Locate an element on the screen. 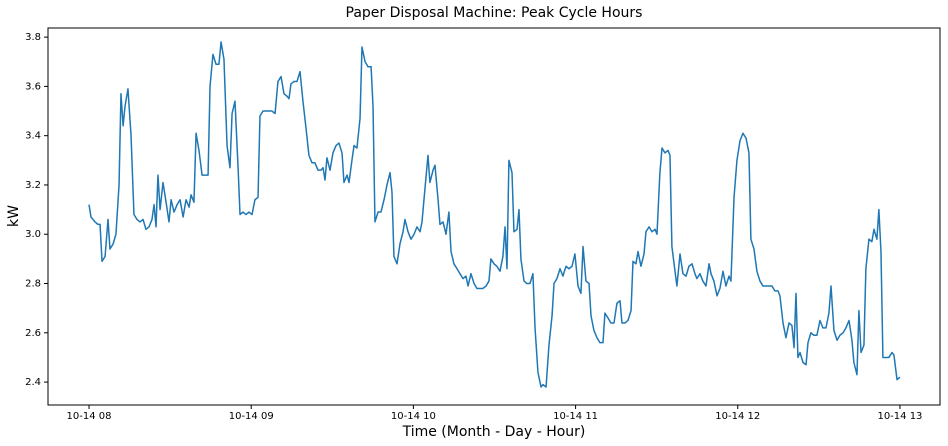  x-tick-label: 10-14 12 is located at coordinates (737, 416).